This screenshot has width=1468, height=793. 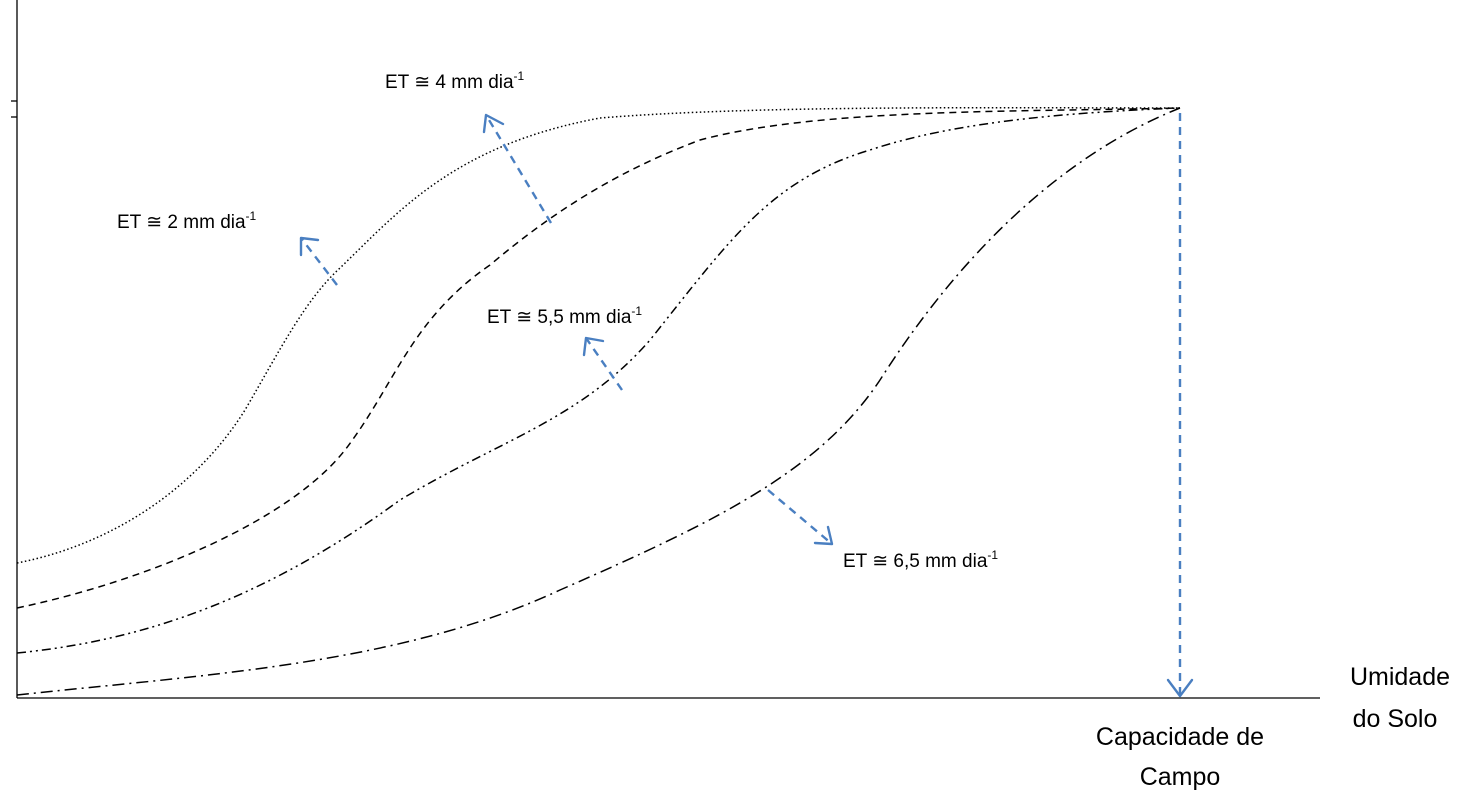 I want to click on x-axis-label-line-2: do Solo, so click(x=1395, y=719).